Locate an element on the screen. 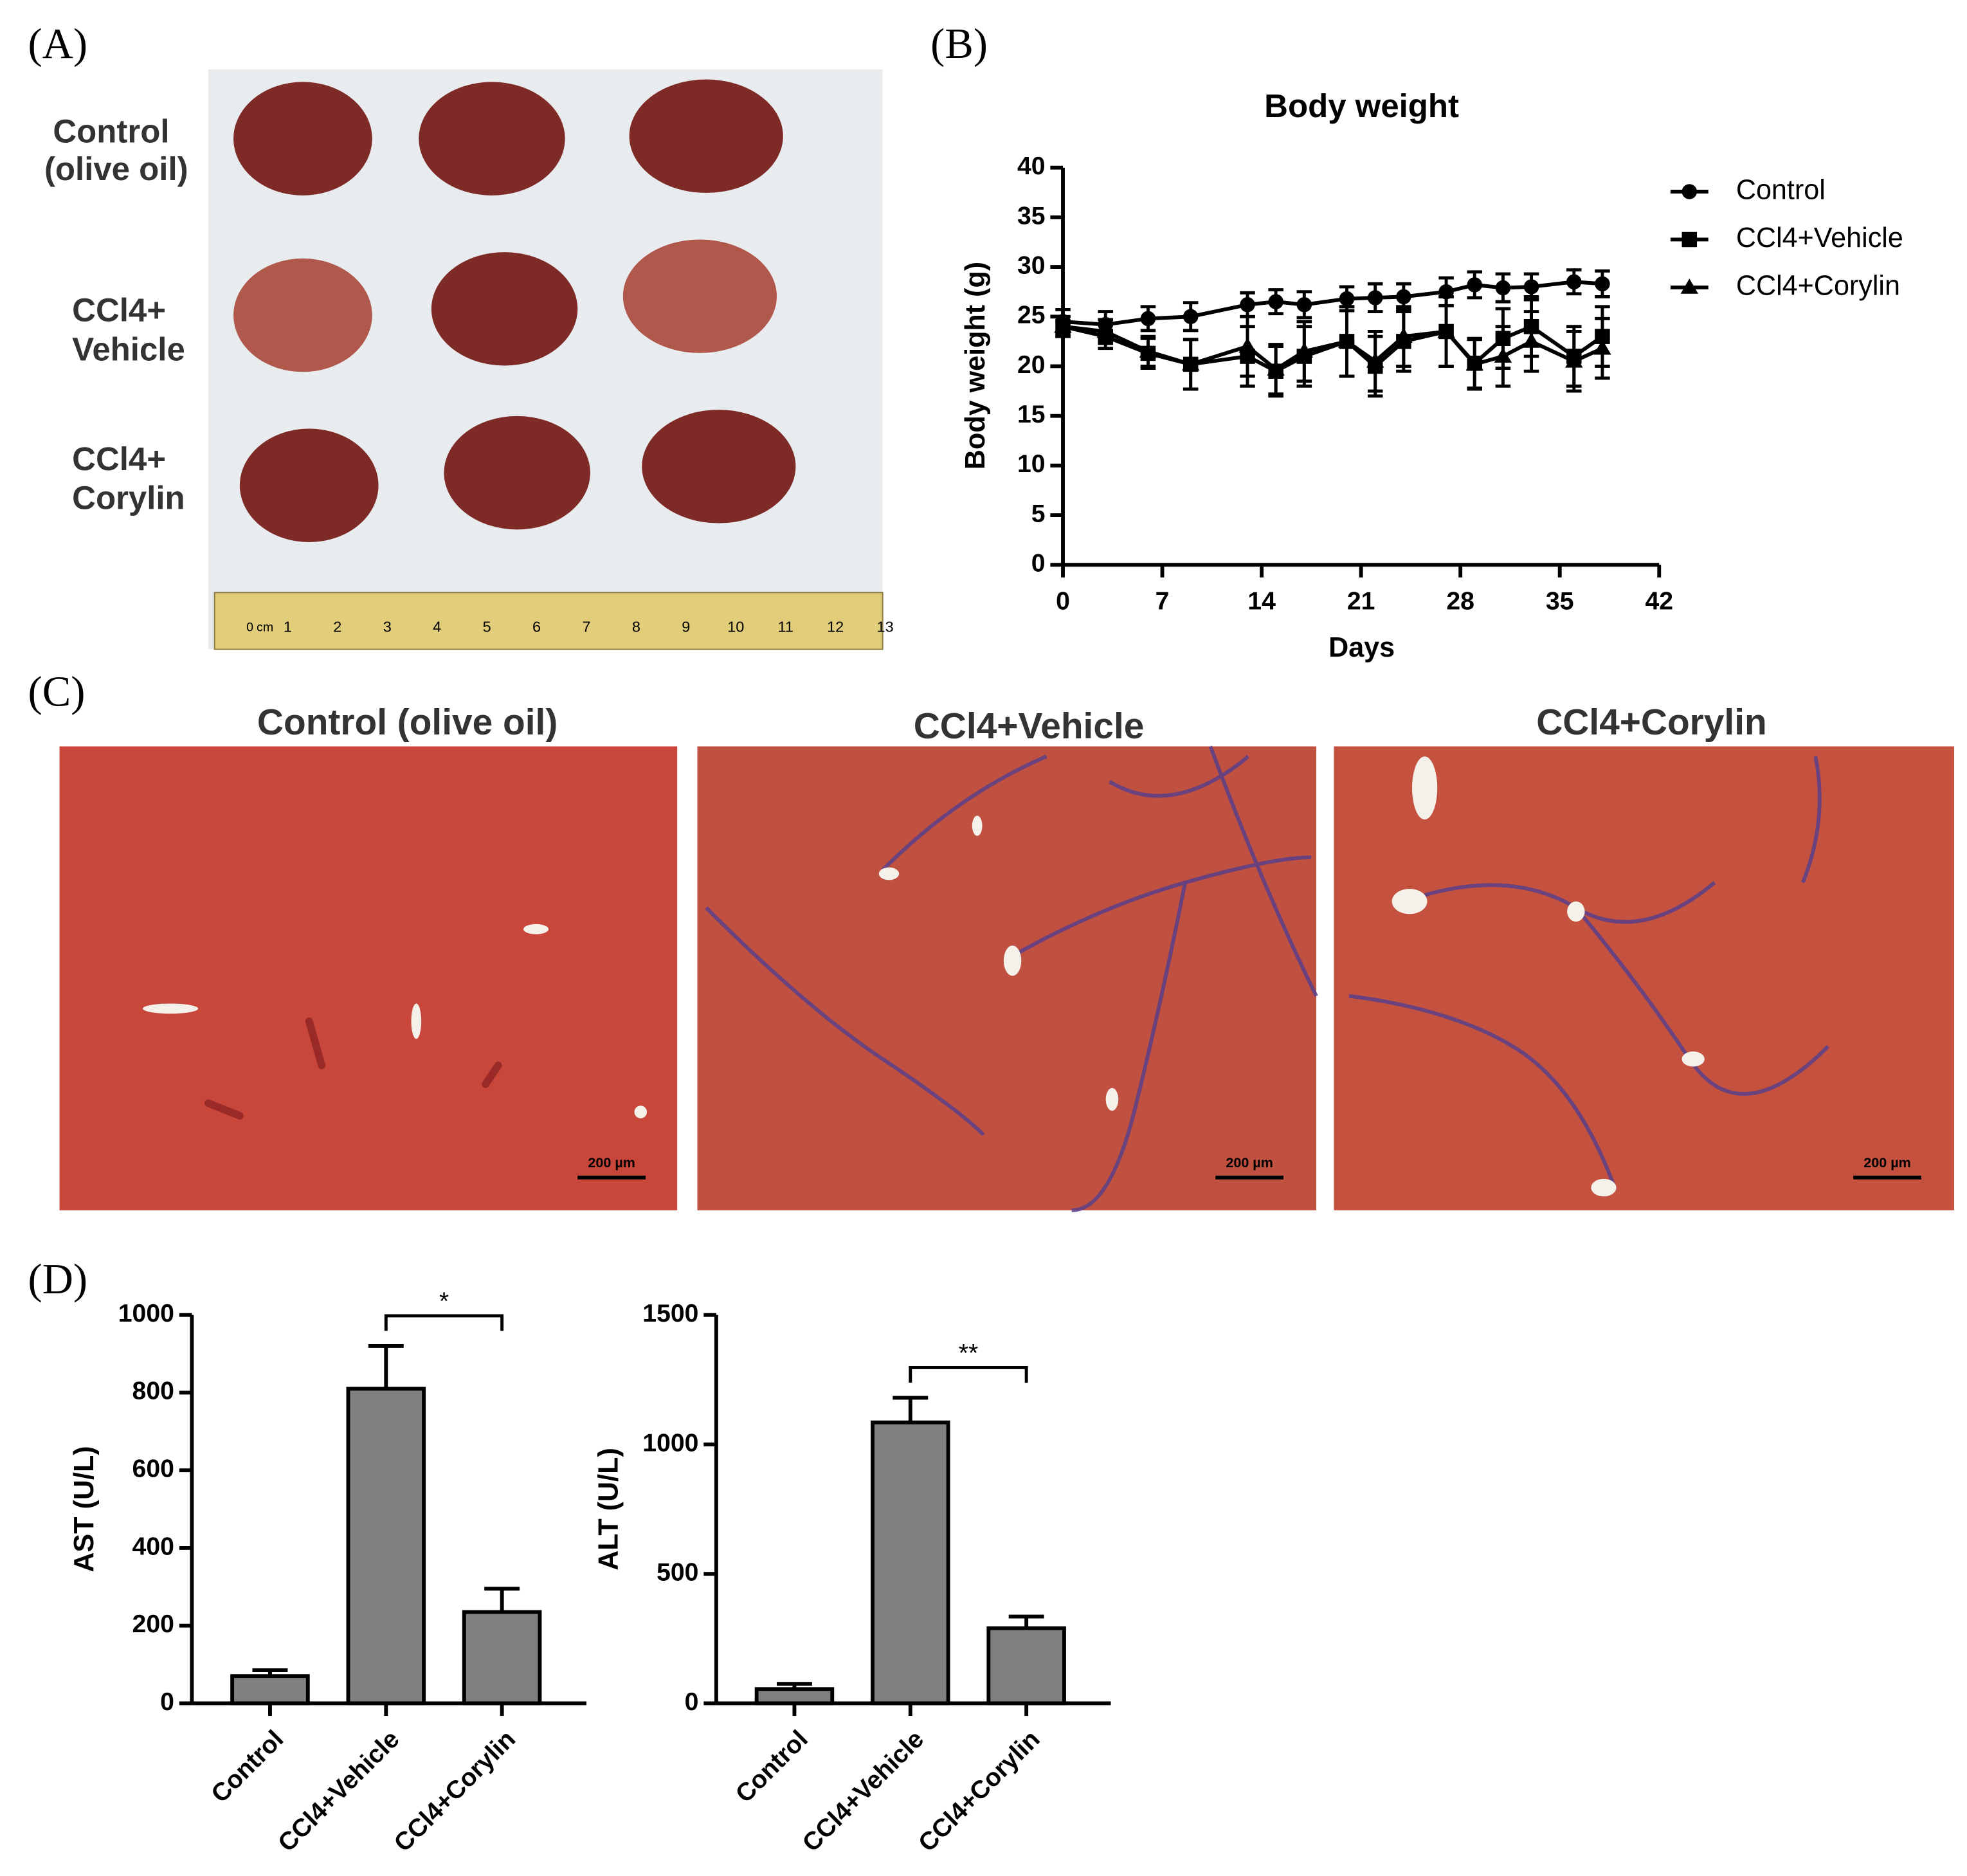  ruler-label: 7 is located at coordinates (586, 626).